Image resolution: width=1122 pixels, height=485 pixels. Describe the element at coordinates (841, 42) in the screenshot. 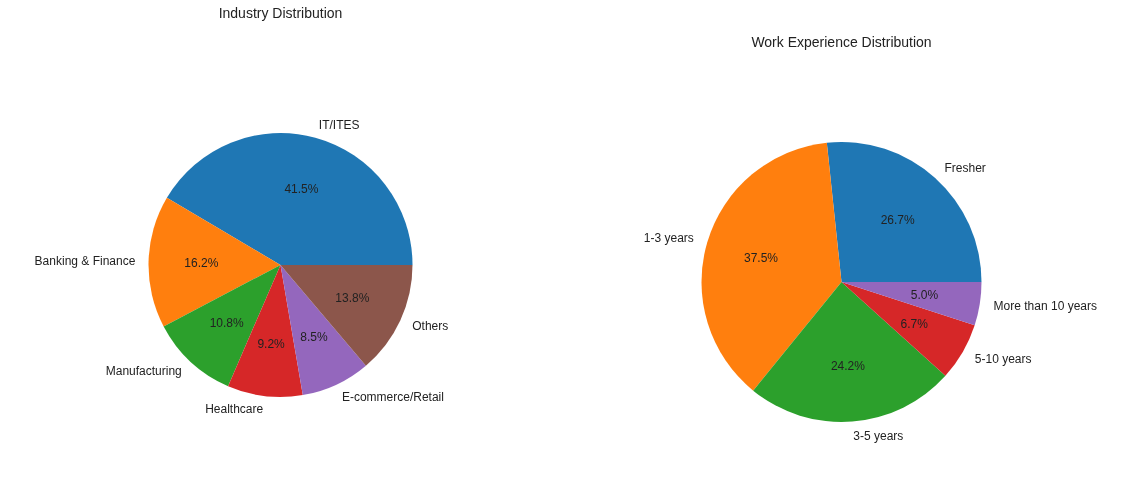

I see `chart-title: Work Experience Distribution` at that location.